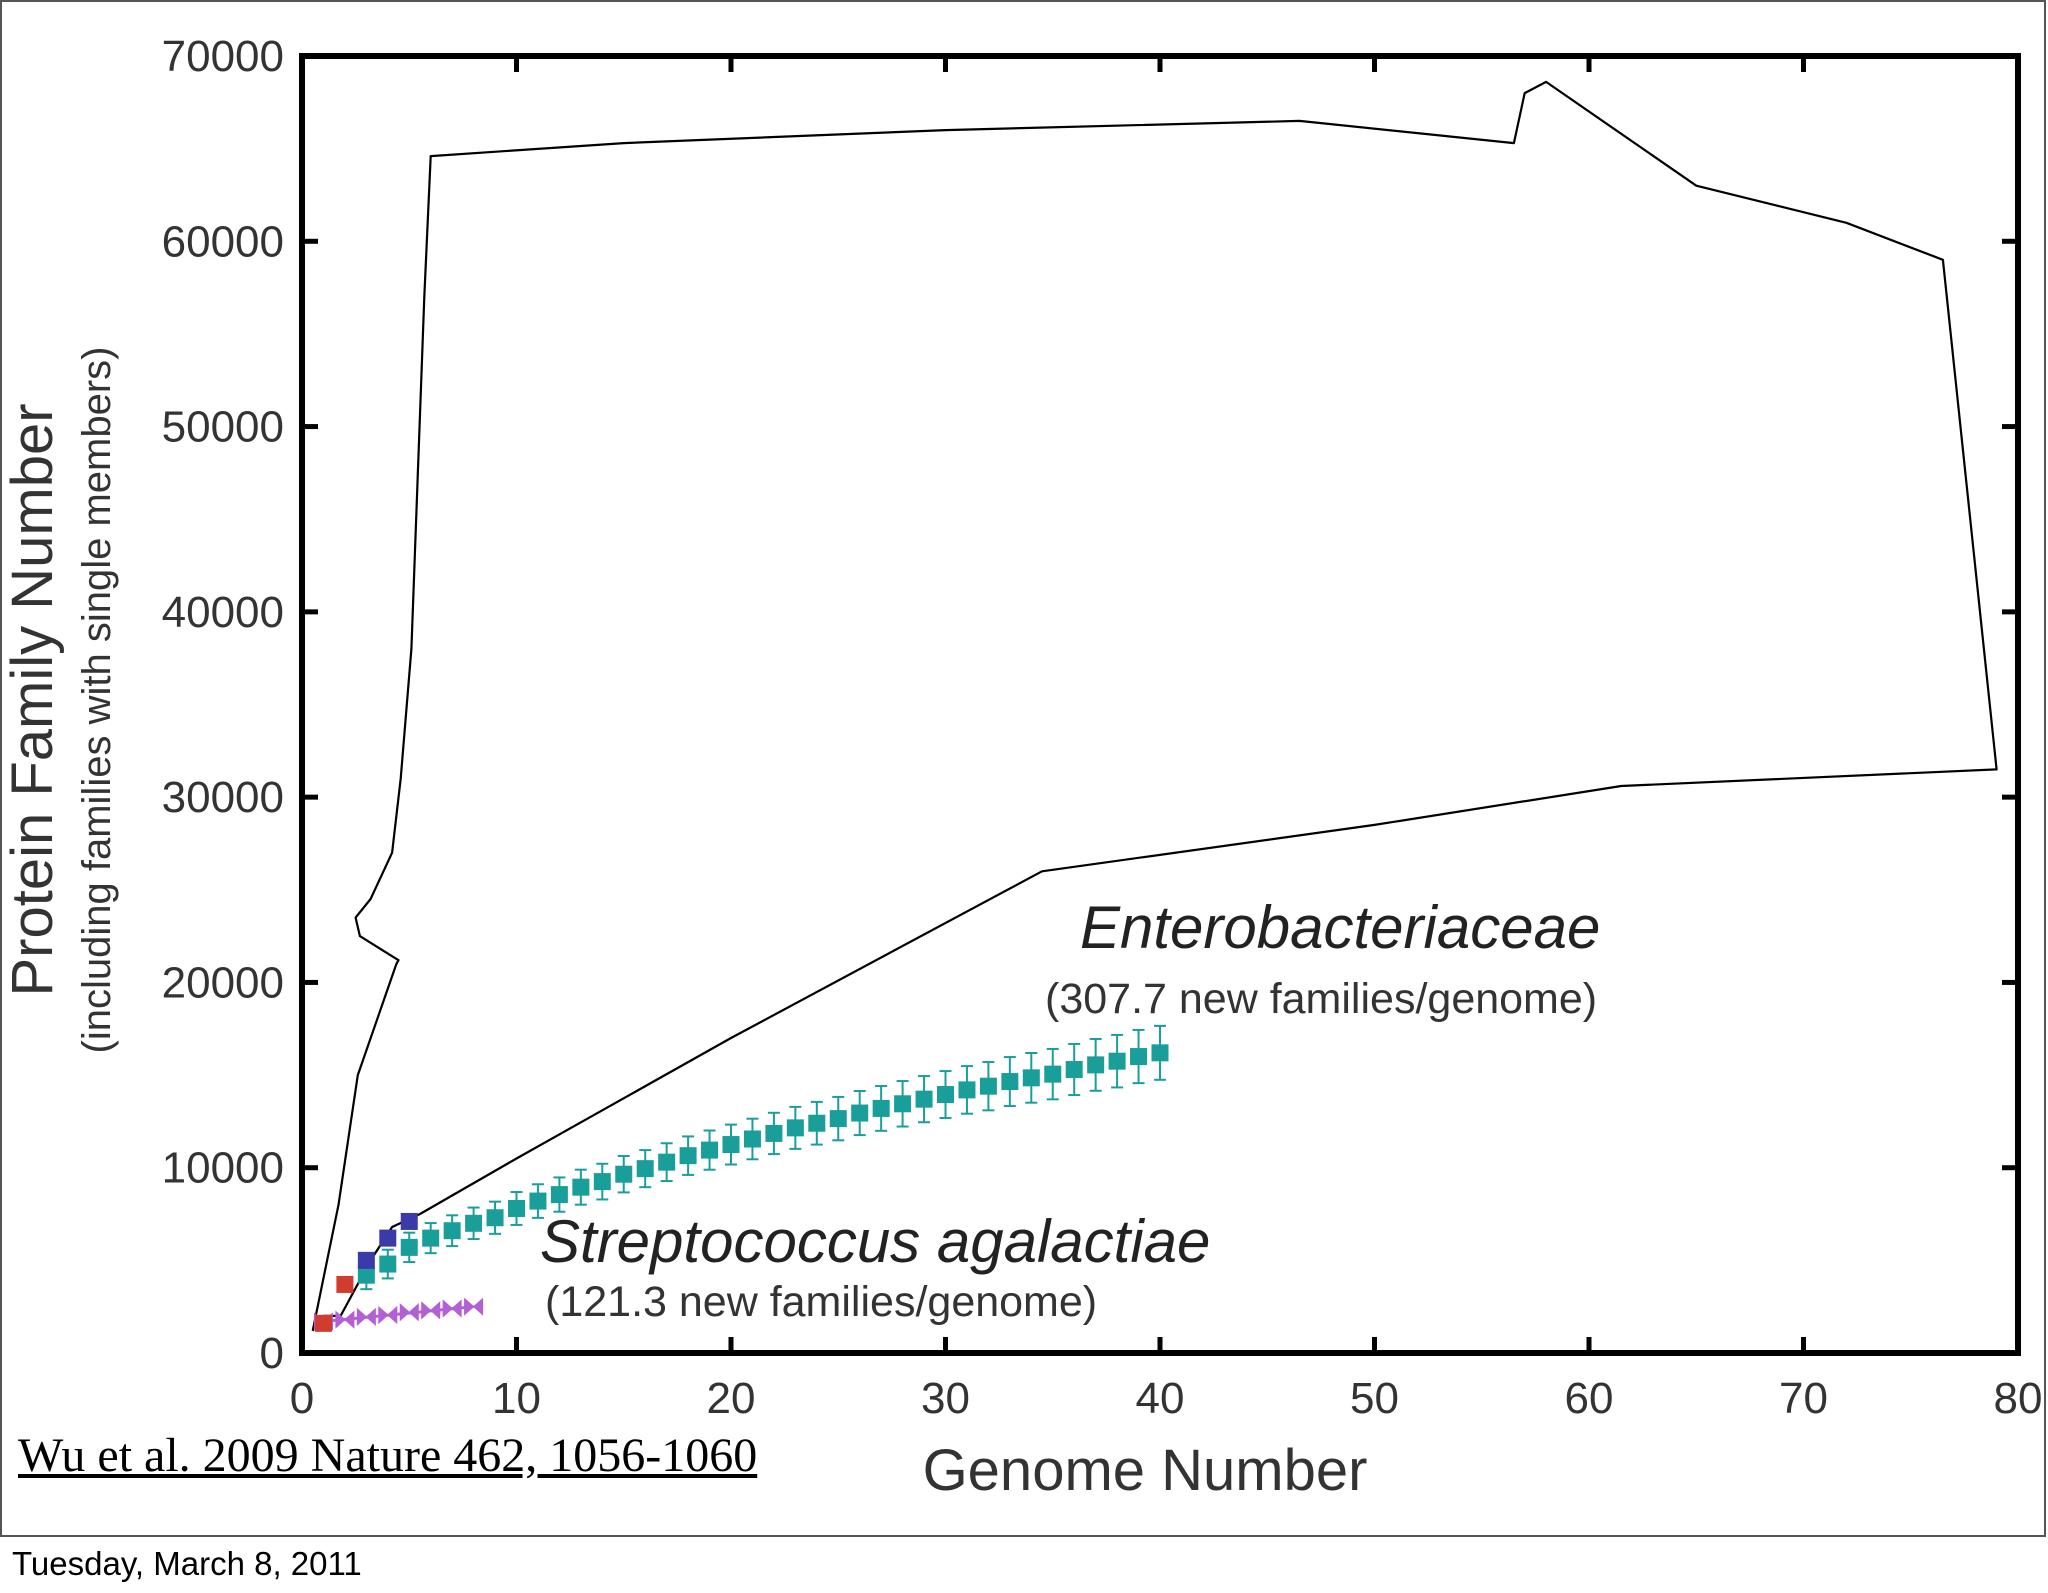  Describe the element at coordinates (223, 1168) in the screenshot. I see `y-tick-label: 10000` at that location.